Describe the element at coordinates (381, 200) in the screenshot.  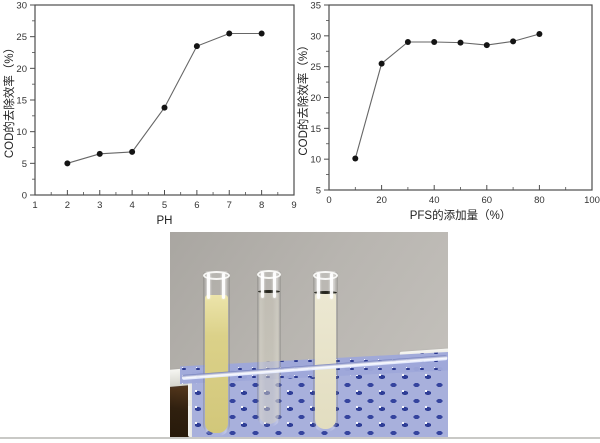
I see `x-tick-label: 20` at that location.